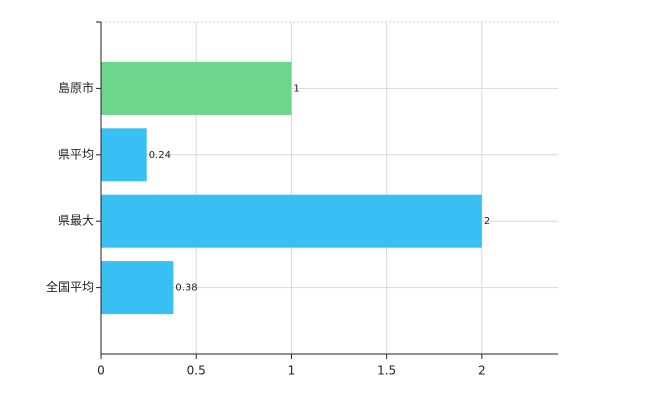  What do you see at coordinates (292, 371) in the screenshot?
I see `x-tick-label: 1` at bounding box center [292, 371].